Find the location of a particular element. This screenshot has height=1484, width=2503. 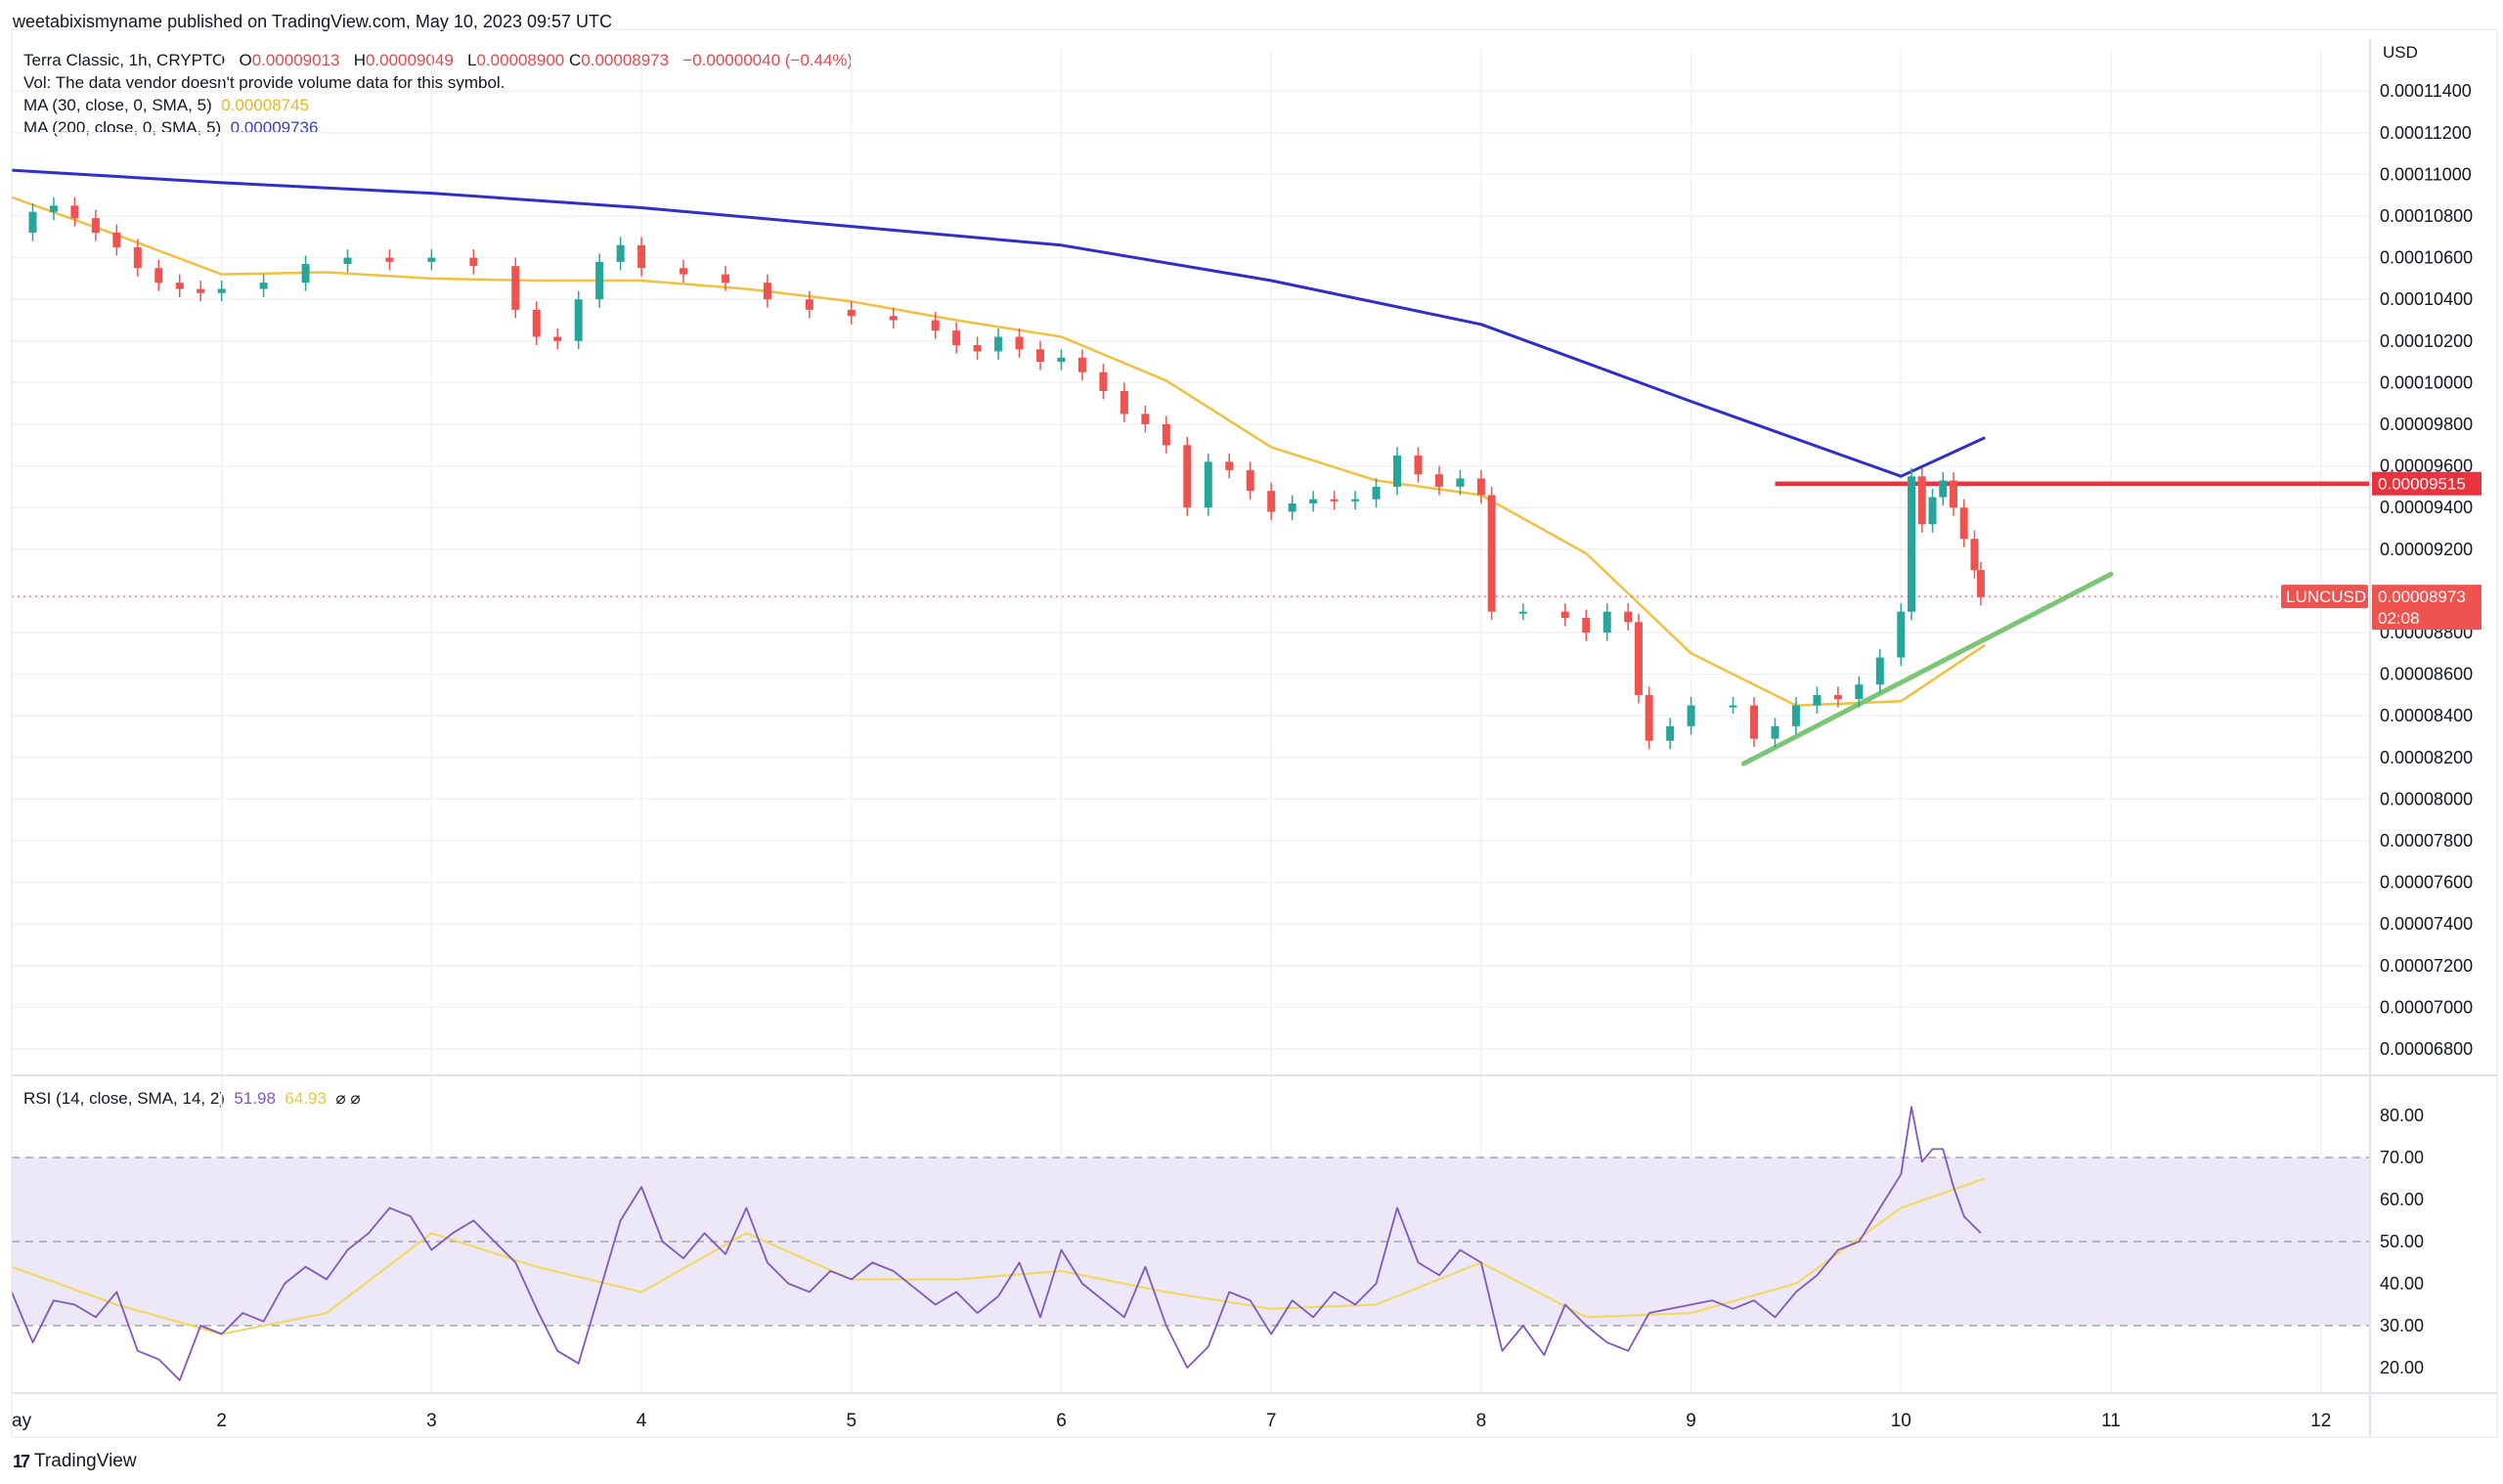

x-tick-label: 8 is located at coordinates (1481, 1421).